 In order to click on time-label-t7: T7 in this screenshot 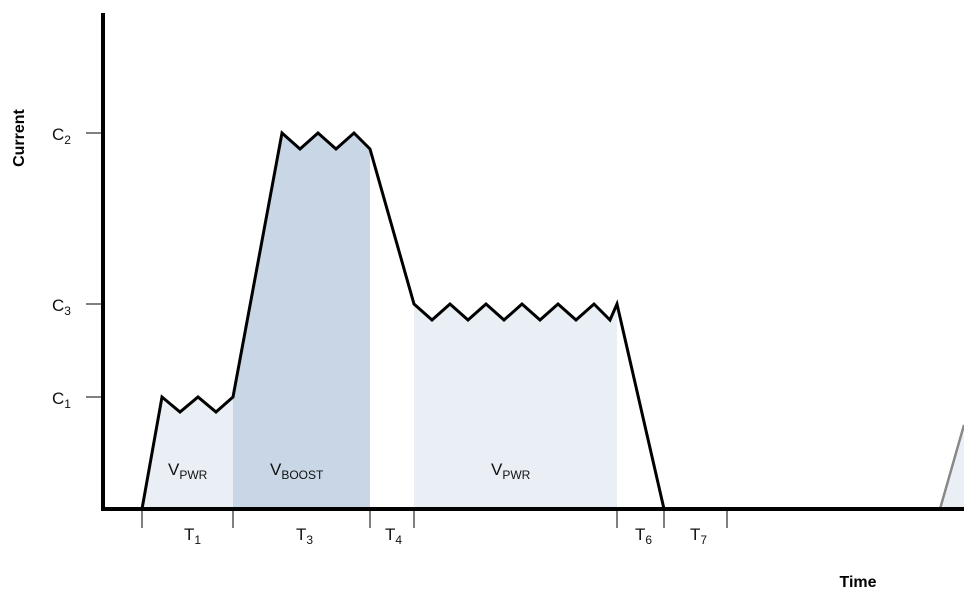, I will do `click(698, 536)`.